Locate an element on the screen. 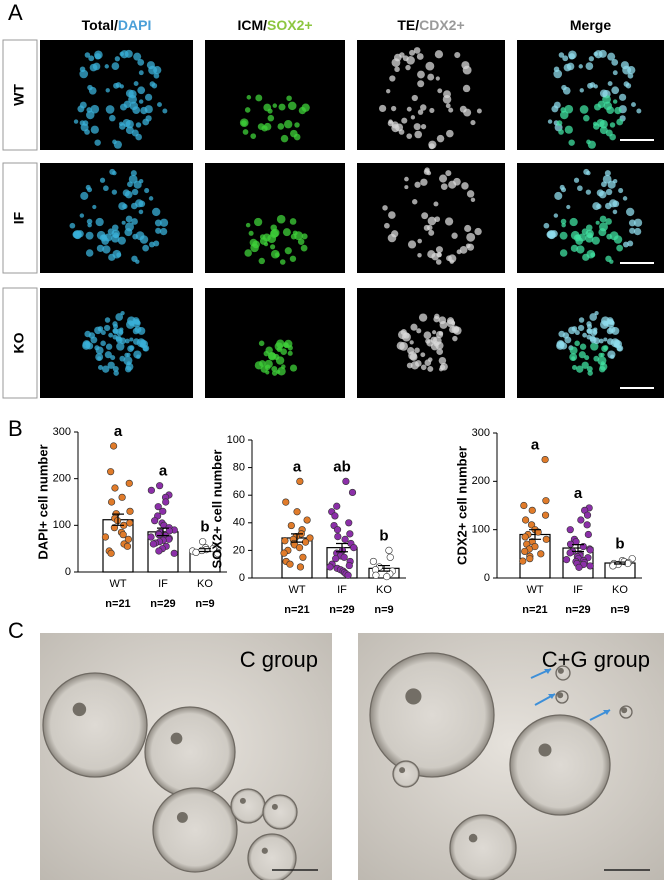 The height and width of the screenshot is (880, 667). arrow-head is located at coordinates (606, 712).